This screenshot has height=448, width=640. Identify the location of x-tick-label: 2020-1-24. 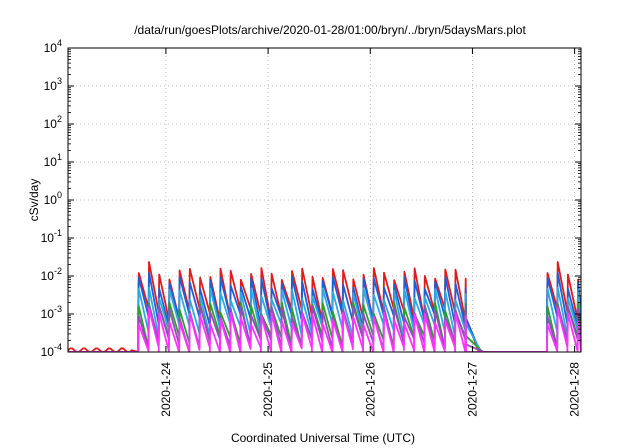
(166, 389).